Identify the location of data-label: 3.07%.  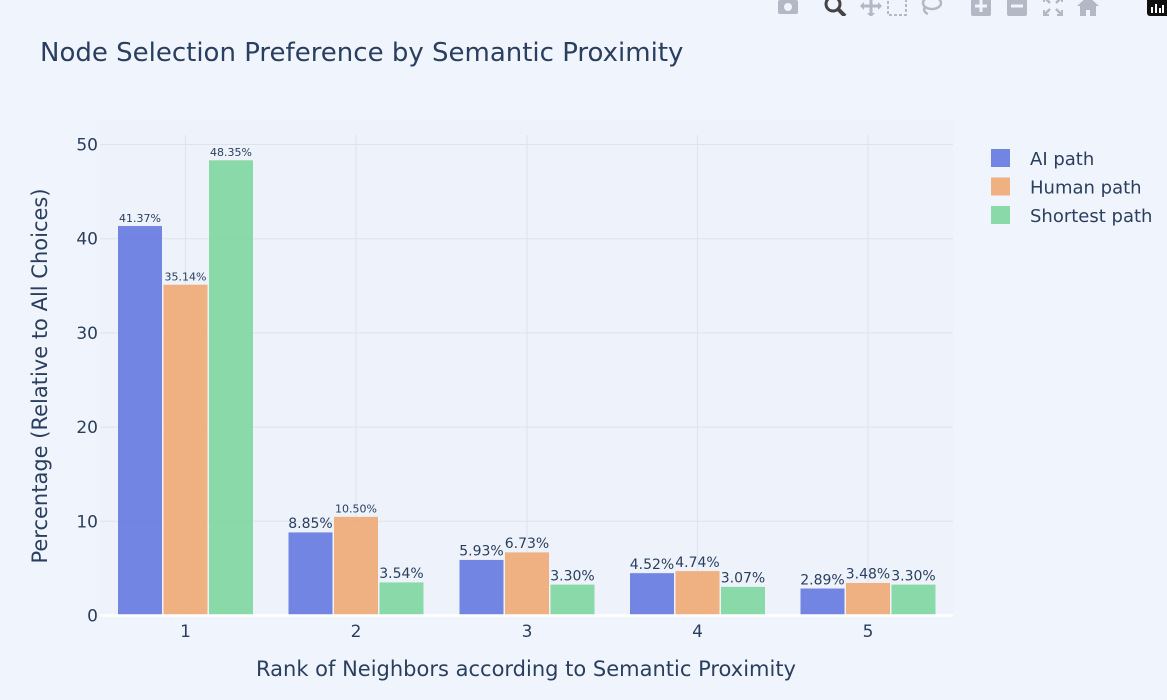
(743, 579).